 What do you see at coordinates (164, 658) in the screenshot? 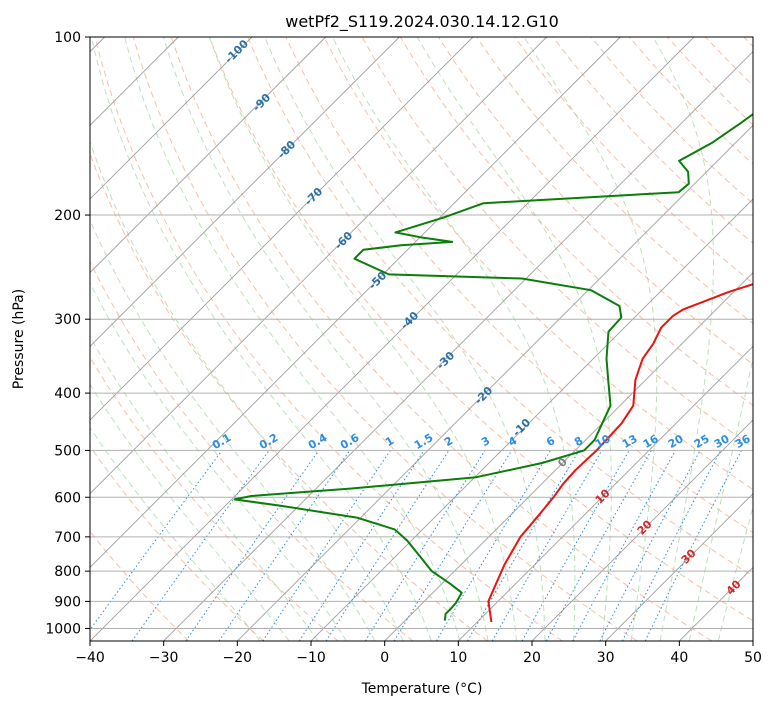
I see `x-tick-label: −30` at bounding box center [164, 658].